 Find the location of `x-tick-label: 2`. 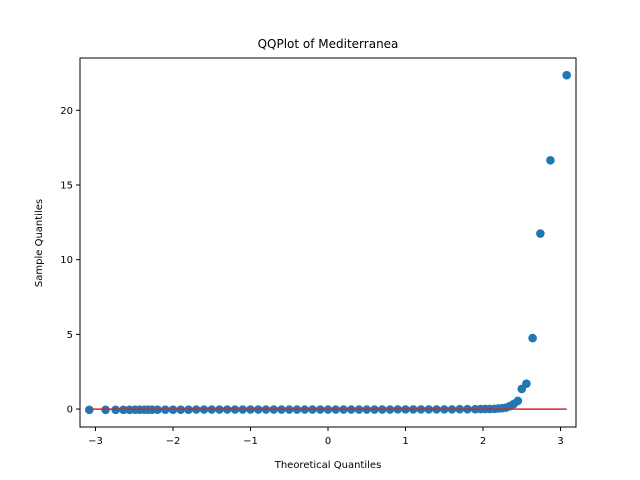

x-tick-label: 2 is located at coordinates (483, 441).